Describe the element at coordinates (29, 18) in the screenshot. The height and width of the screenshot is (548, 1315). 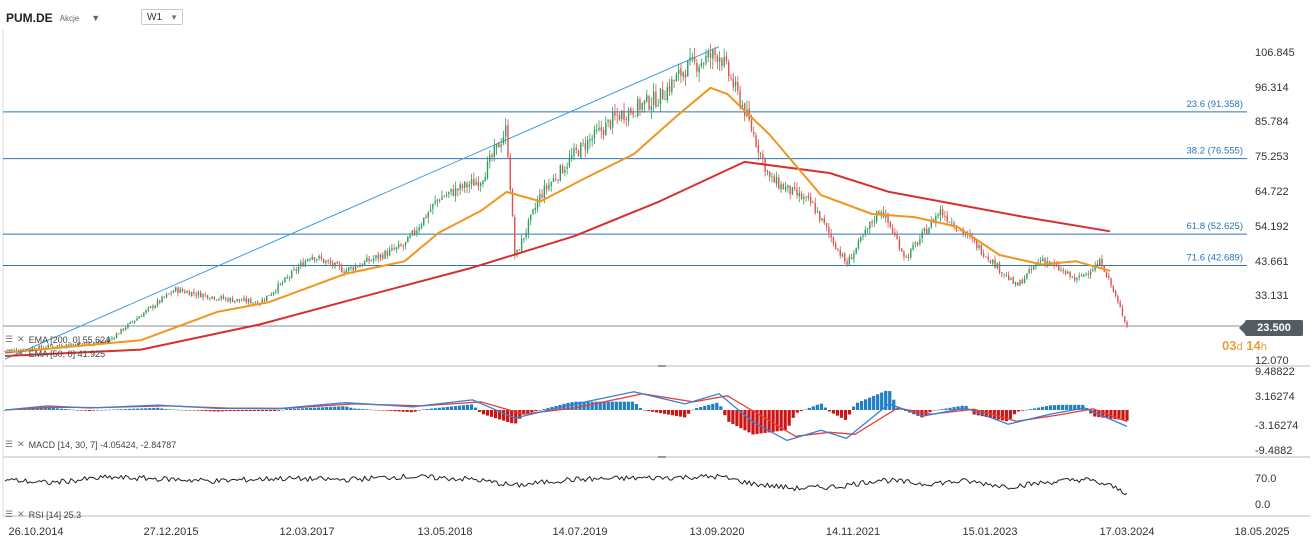
I see `symbol-name: PUM.DE` at that location.